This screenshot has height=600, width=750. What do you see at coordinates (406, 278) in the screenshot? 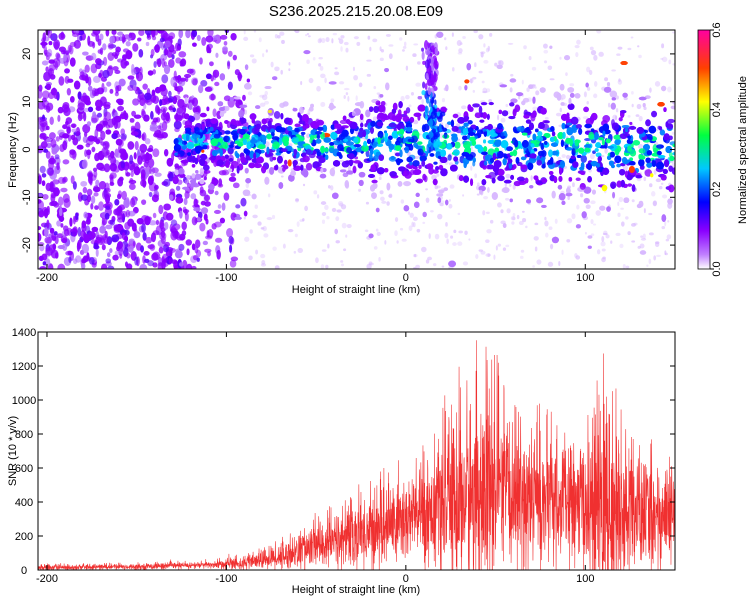
I see `spectrogram-x-tick-label: 0` at bounding box center [406, 278].